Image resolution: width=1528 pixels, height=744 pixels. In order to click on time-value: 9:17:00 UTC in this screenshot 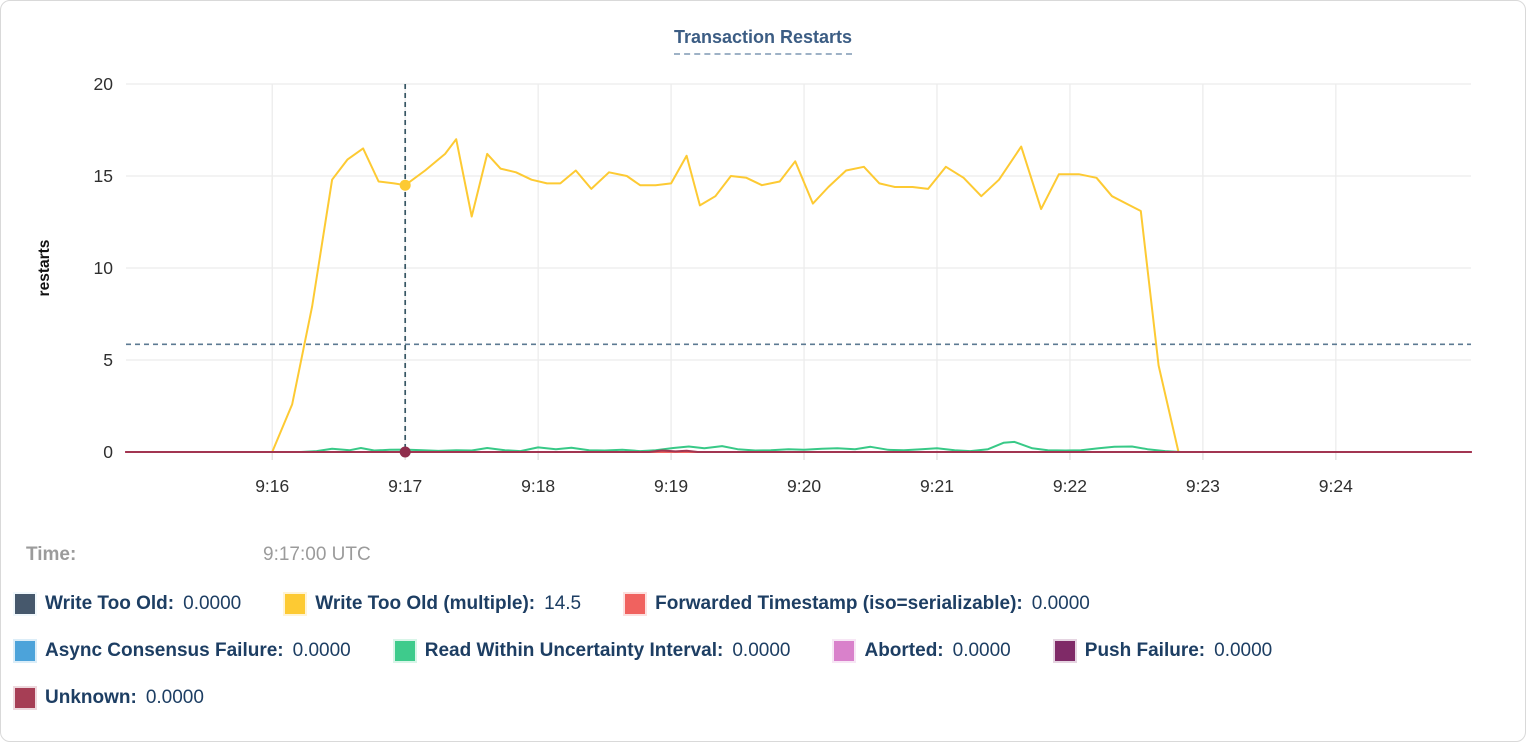, I will do `click(317, 554)`.